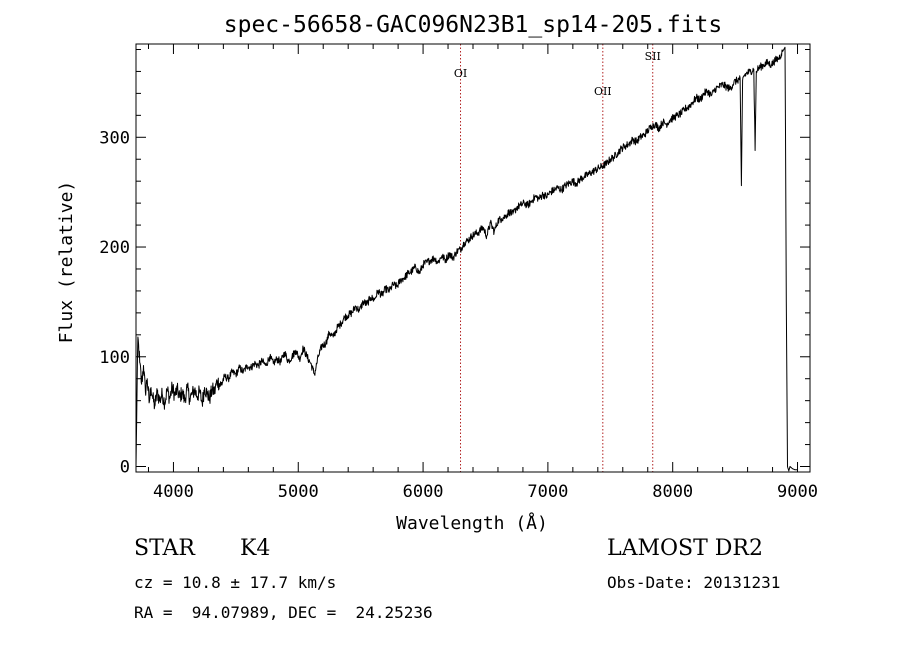  I want to click on x-axis-label: Wavelength (Å), so click(472, 523).